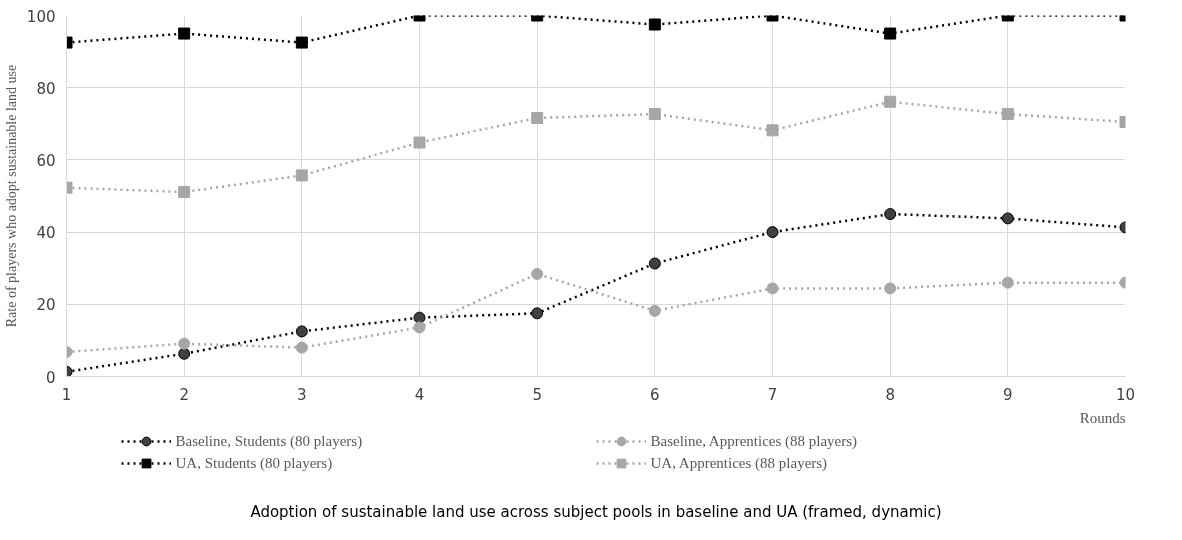 This screenshot has width=1182, height=540. Describe the element at coordinates (655, 394) in the screenshot. I see `x-tick-label: 6` at that location.